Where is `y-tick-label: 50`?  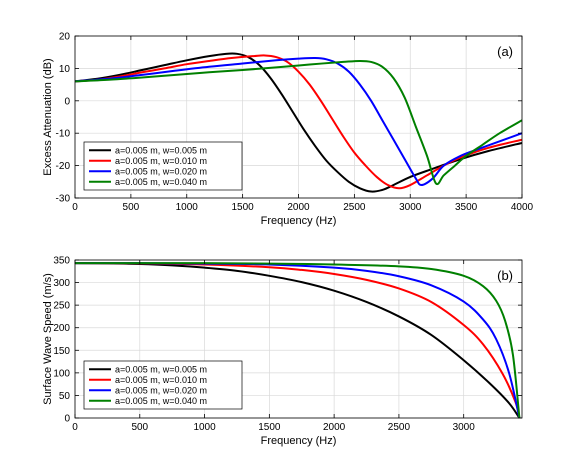
y-tick-label: 50 is located at coordinates (65, 396).